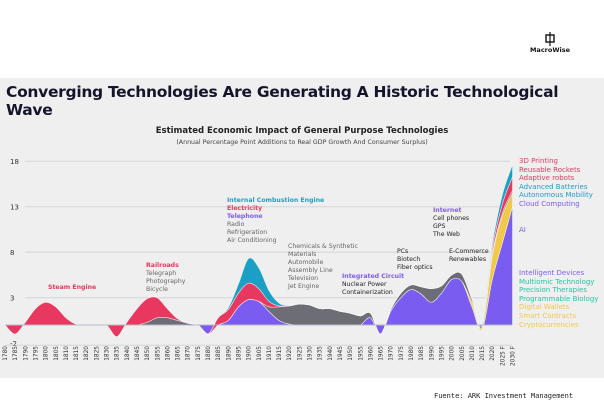 This screenshot has width=604, height=413. Describe the element at coordinates (311, 353) in the screenshot. I see `x-tick-label: 1930` at that location.